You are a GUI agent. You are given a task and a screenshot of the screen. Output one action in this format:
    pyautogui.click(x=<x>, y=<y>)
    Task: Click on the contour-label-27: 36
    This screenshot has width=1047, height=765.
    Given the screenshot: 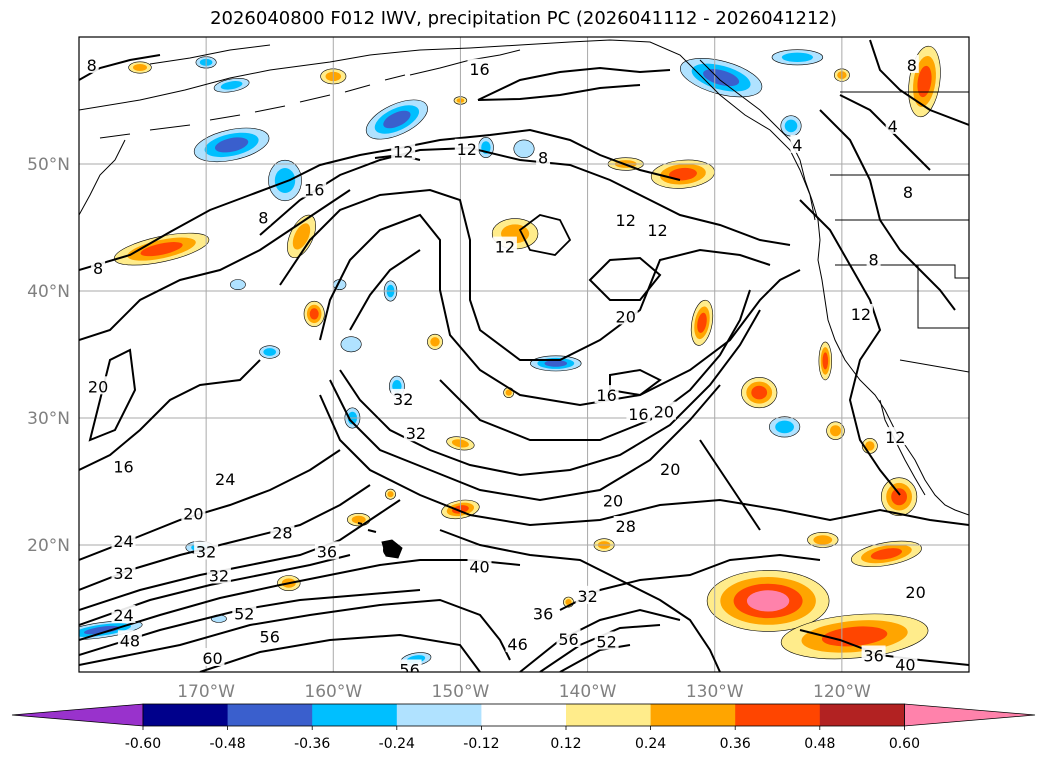 What is the action you would take?
    pyautogui.click(x=327, y=551)
    